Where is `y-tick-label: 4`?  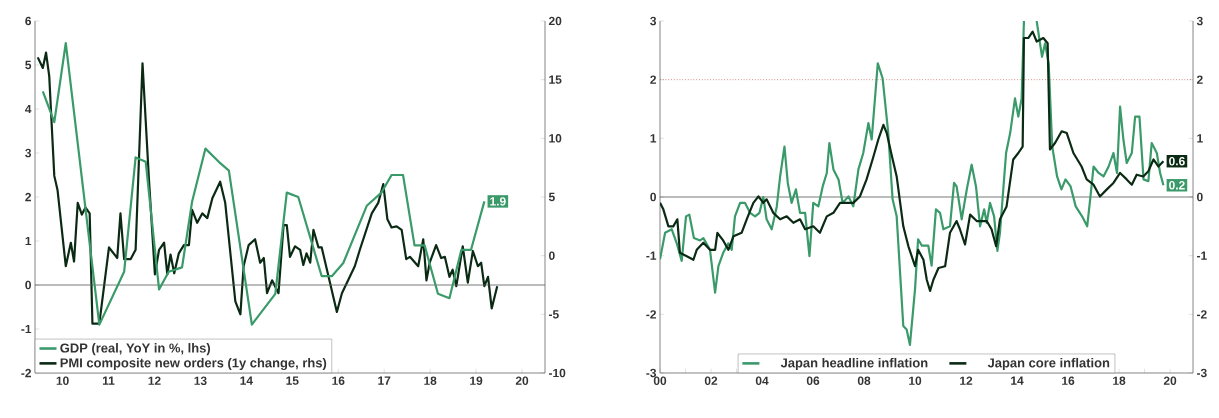
y-tick-label: 4 is located at coordinates (28, 109).